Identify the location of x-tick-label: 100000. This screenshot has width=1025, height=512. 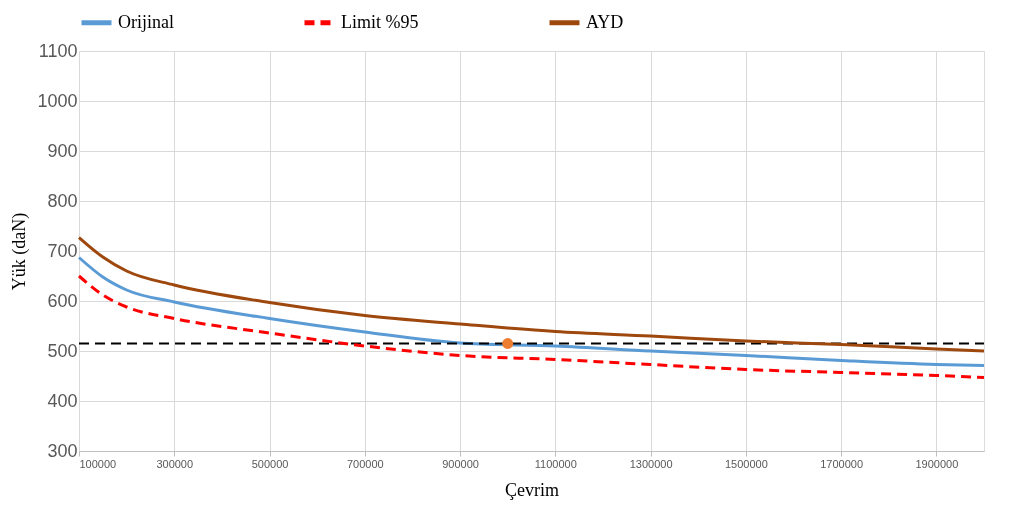
(98, 463).